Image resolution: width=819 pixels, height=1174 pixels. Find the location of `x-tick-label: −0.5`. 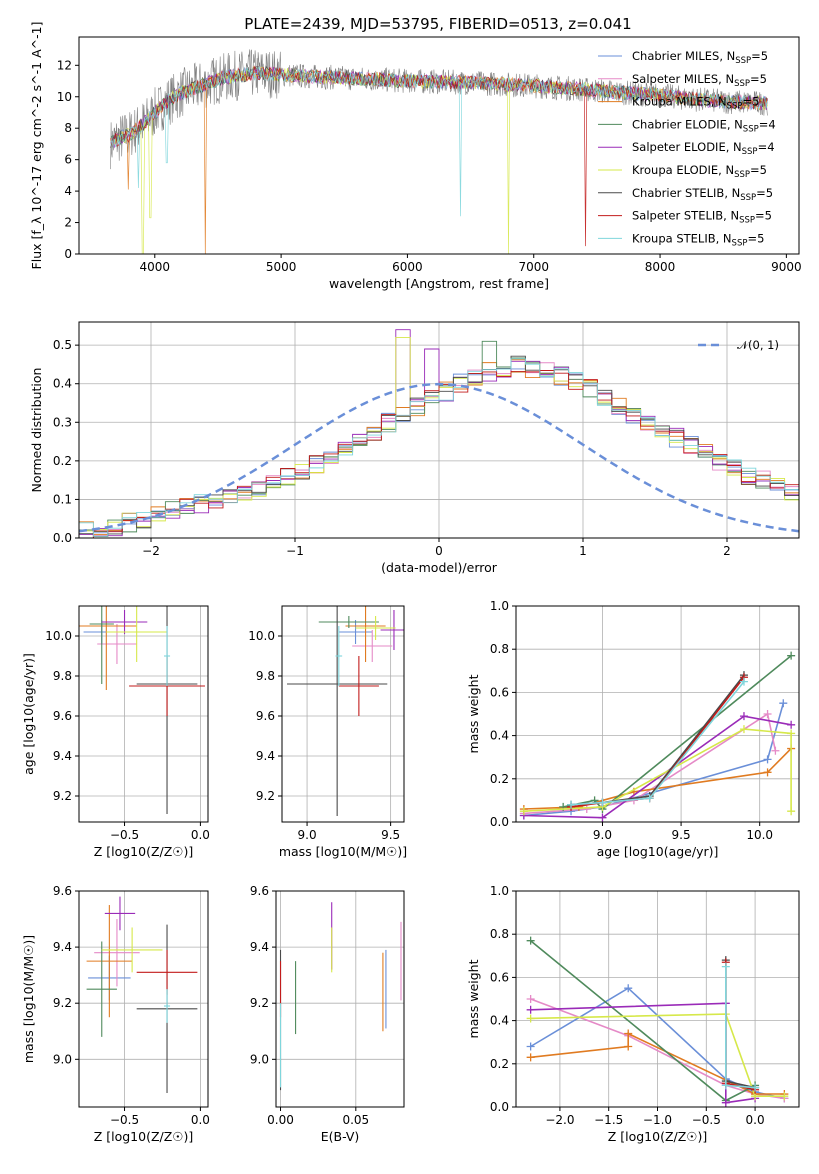

x-tick-label: −0.5 is located at coordinates (706, 1120).